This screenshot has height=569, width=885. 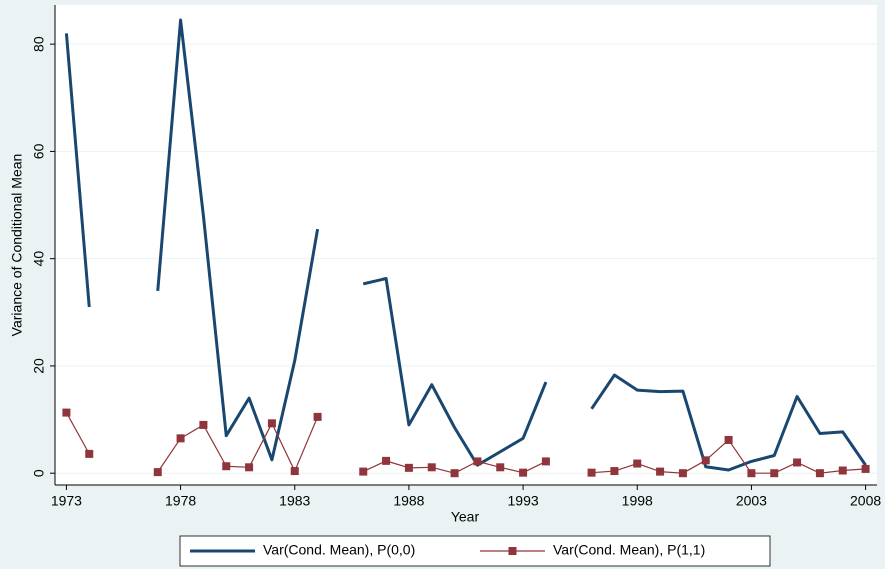 What do you see at coordinates (475, 551) in the screenshot?
I see `legend-box` at bounding box center [475, 551].